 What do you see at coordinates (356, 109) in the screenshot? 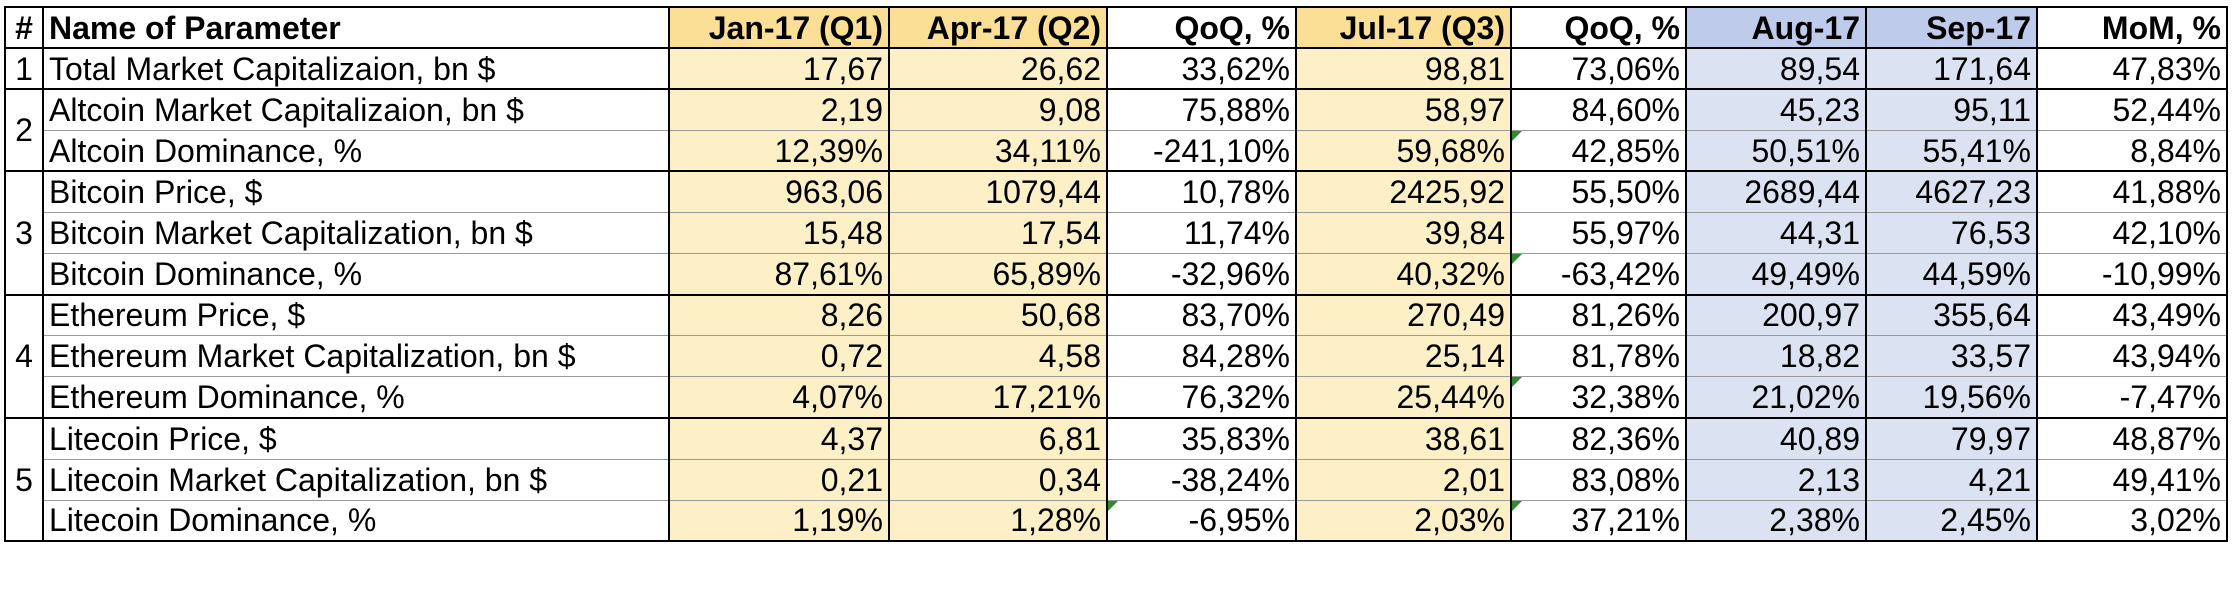
I see `parameter-name: Altcoin Market Capitalizaion, bn $` at bounding box center [356, 109].